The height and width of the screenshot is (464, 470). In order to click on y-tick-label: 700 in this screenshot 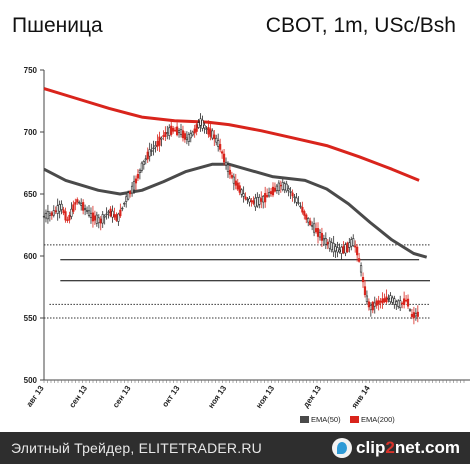, I will do `click(31, 132)`.